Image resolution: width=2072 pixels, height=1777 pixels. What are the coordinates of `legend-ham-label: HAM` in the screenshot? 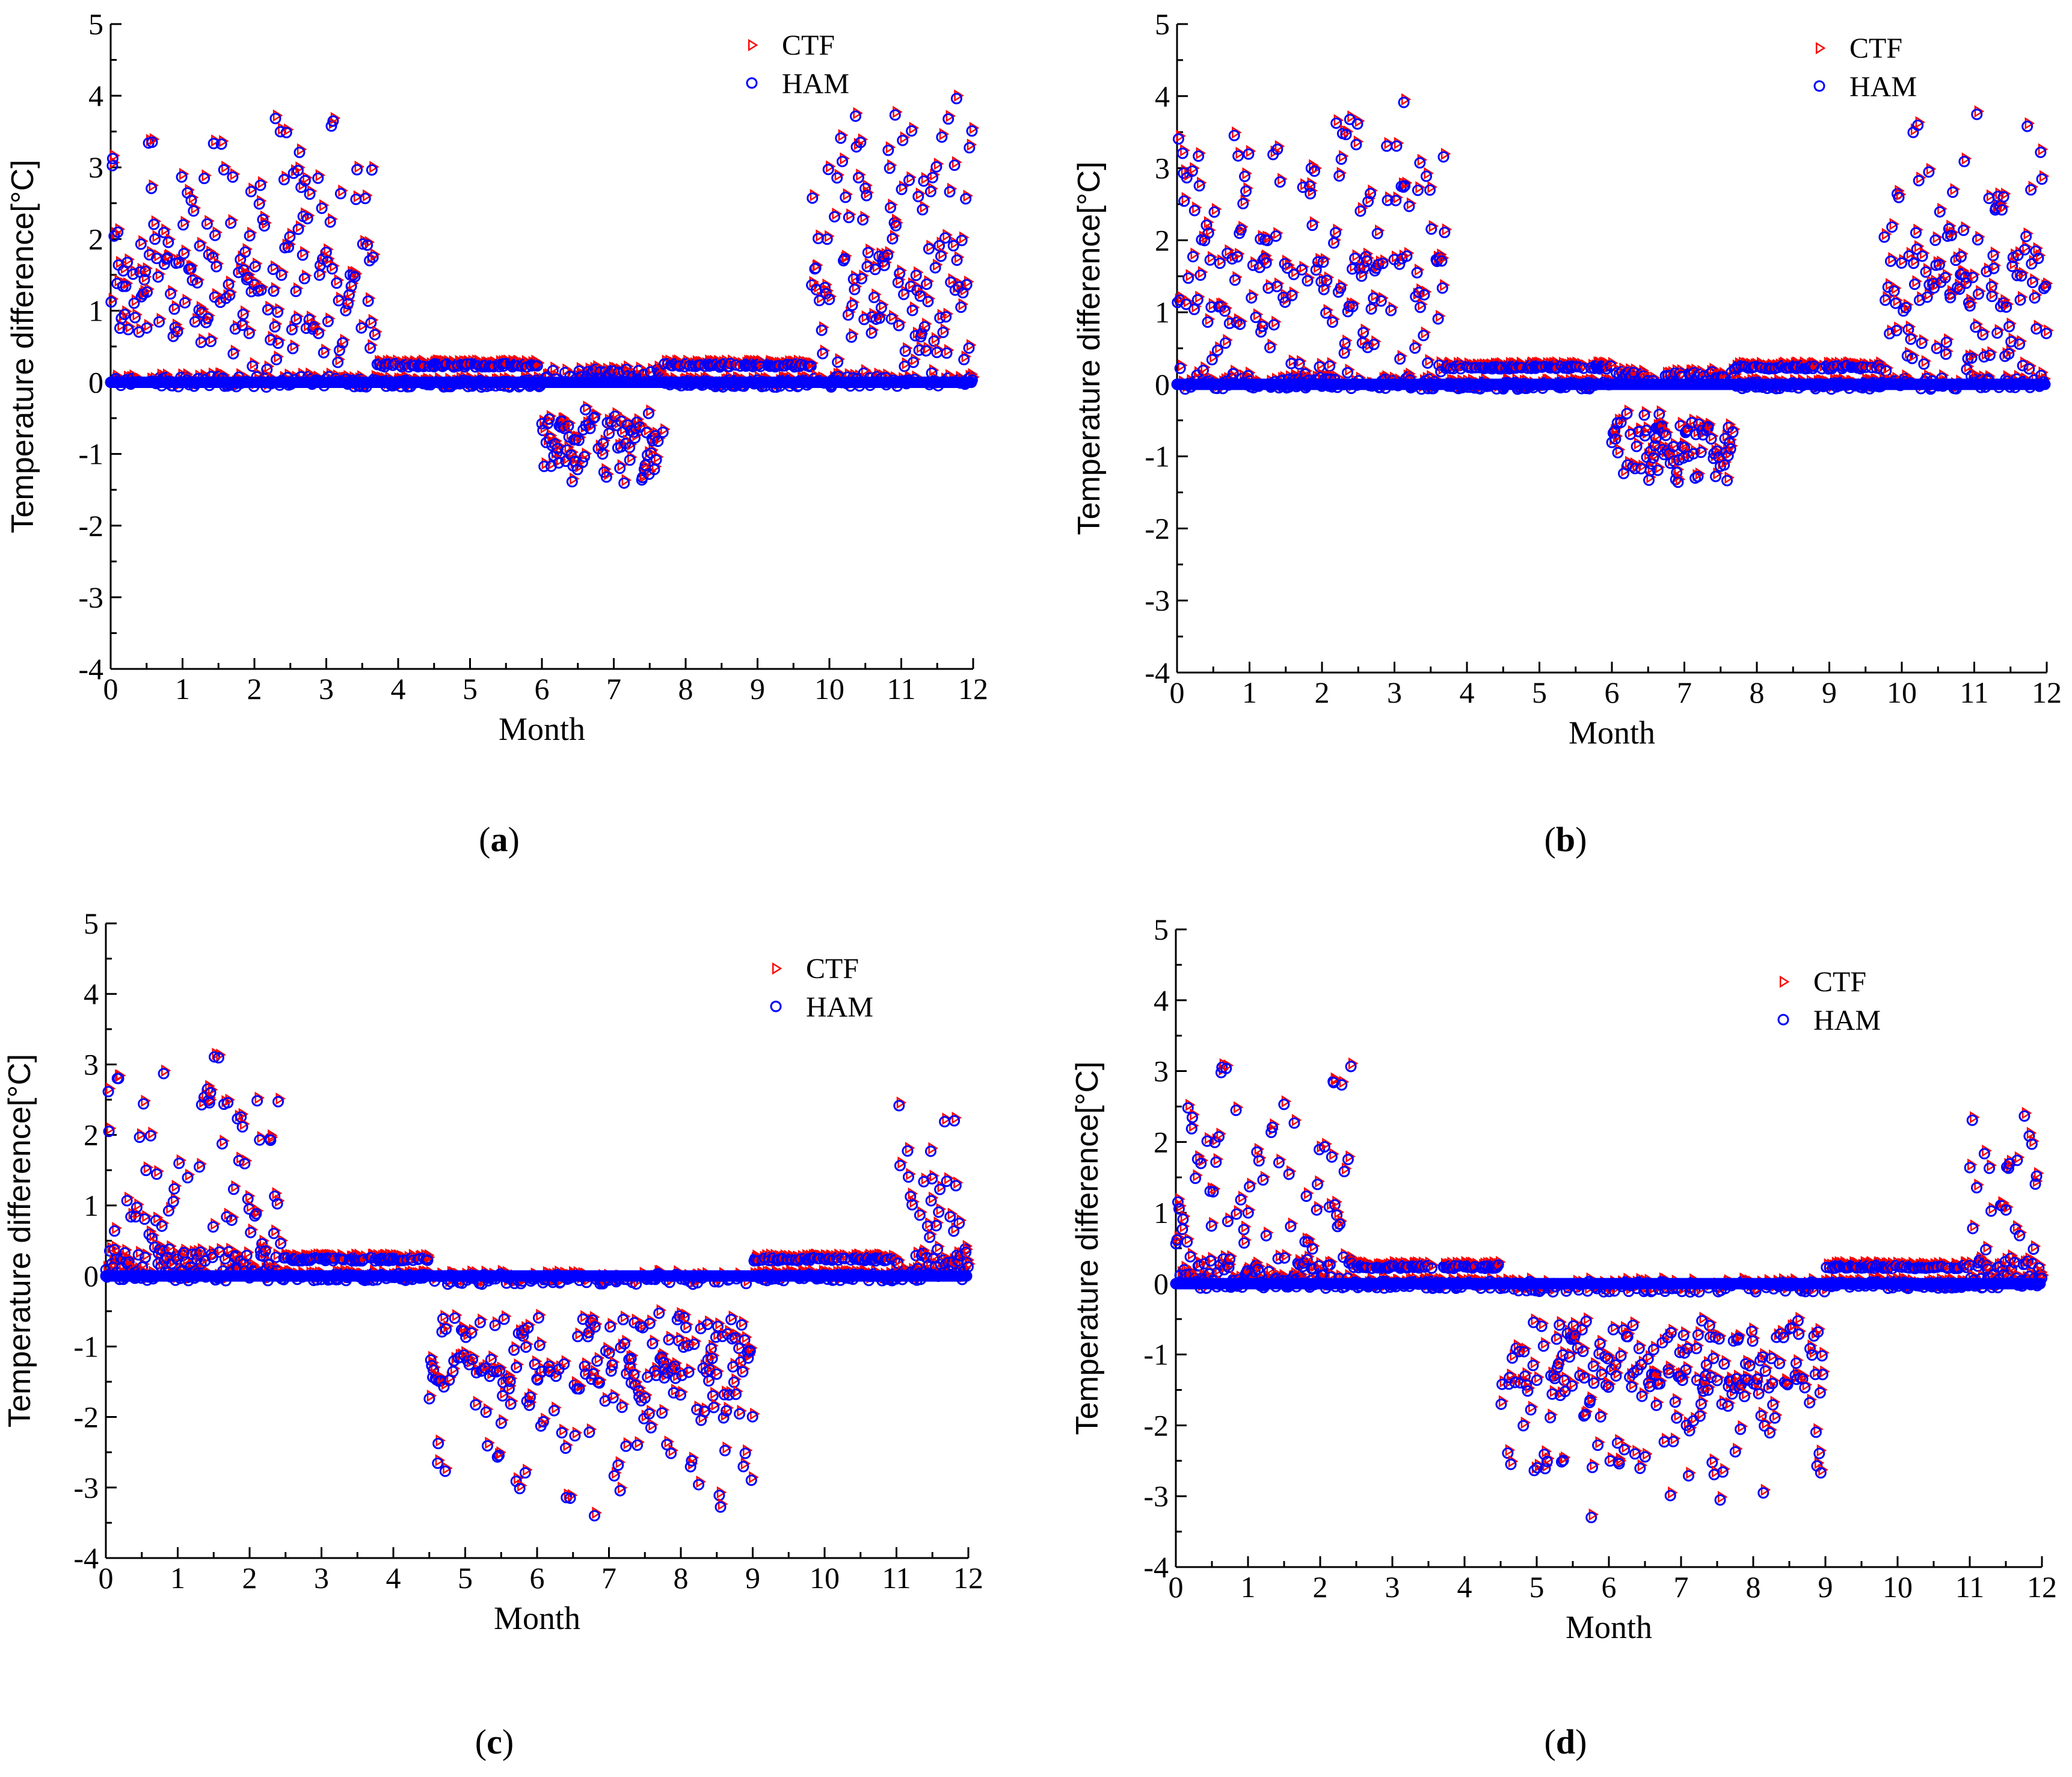 It's located at (1883, 87).